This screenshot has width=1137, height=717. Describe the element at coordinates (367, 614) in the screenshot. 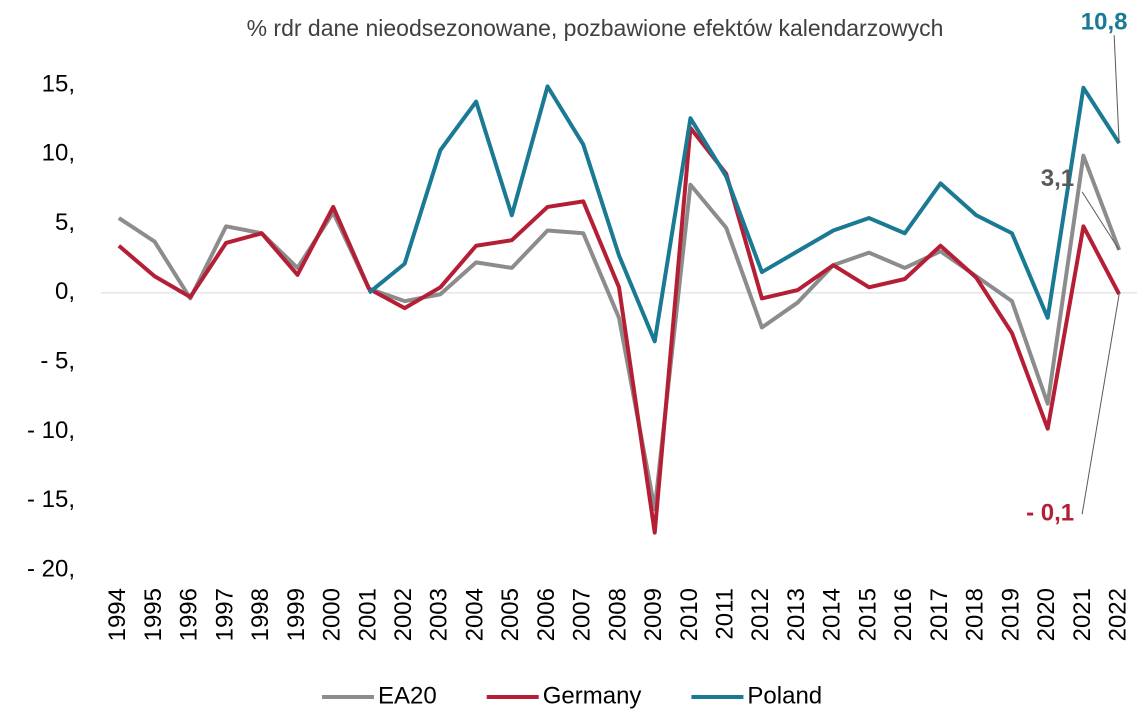

I see `x-tick-label: 2001` at that location.